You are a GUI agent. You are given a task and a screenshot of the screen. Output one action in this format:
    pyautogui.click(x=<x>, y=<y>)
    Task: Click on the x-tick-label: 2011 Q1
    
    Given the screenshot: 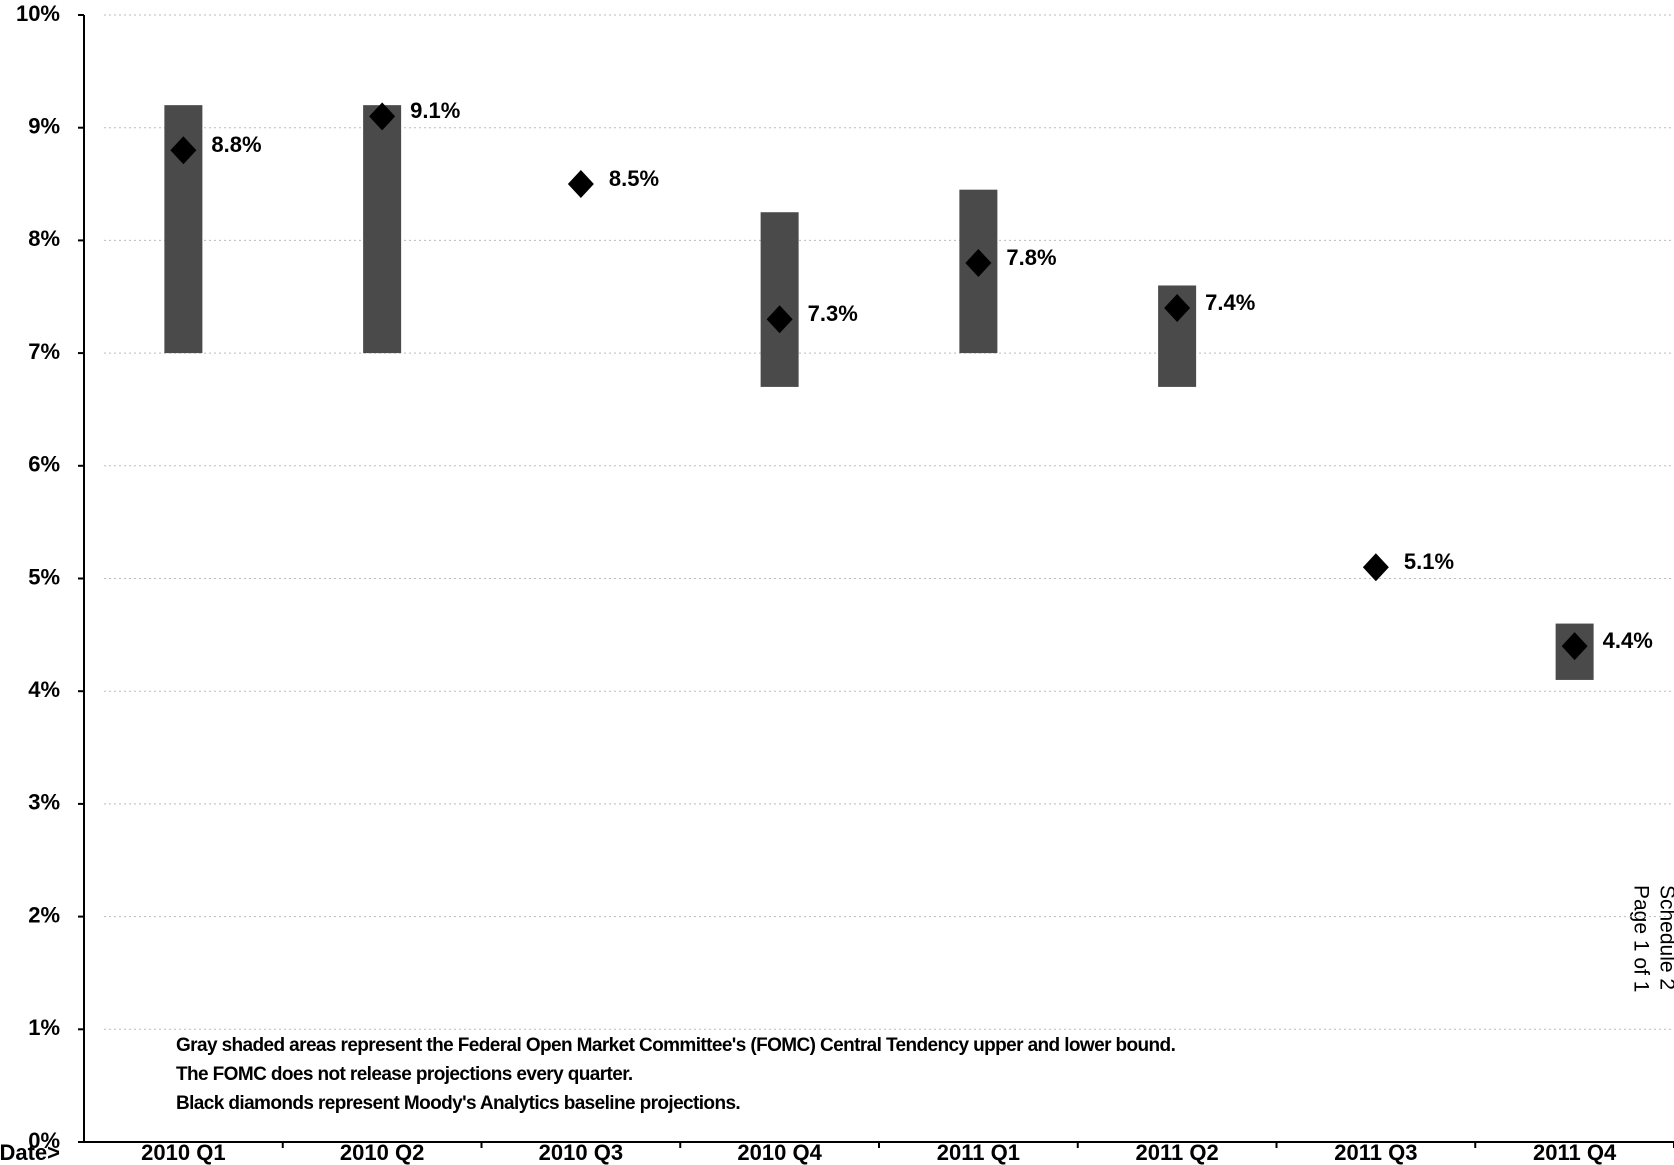 What is the action you would take?
    pyautogui.click(x=978, y=1152)
    